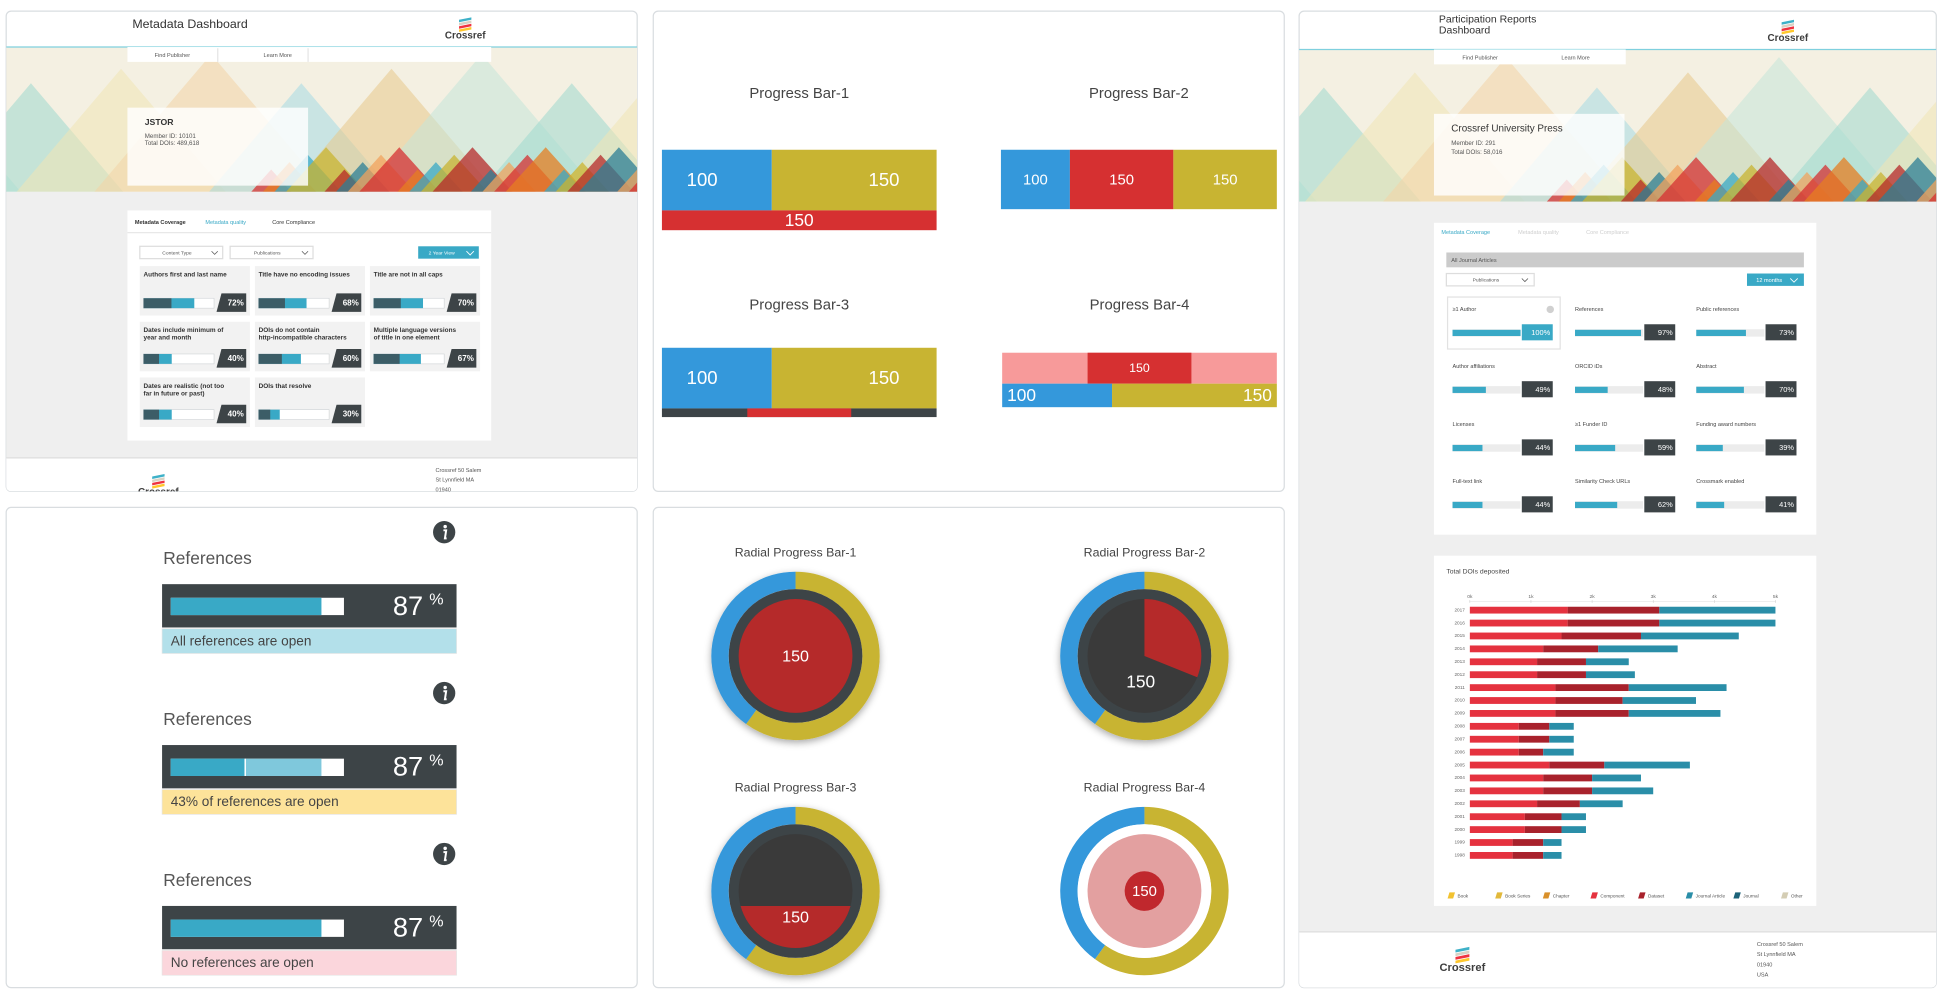 This screenshot has height=1000, width=1940. What do you see at coordinates (1459, 751) in the screenshot?
I see `y-tick-label: 2006` at bounding box center [1459, 751].